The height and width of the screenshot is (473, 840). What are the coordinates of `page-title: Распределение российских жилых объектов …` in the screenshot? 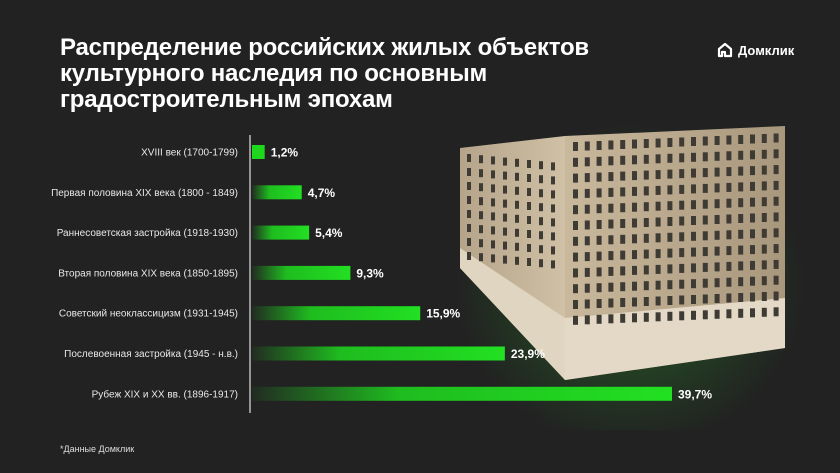 It's located at (324, 74).